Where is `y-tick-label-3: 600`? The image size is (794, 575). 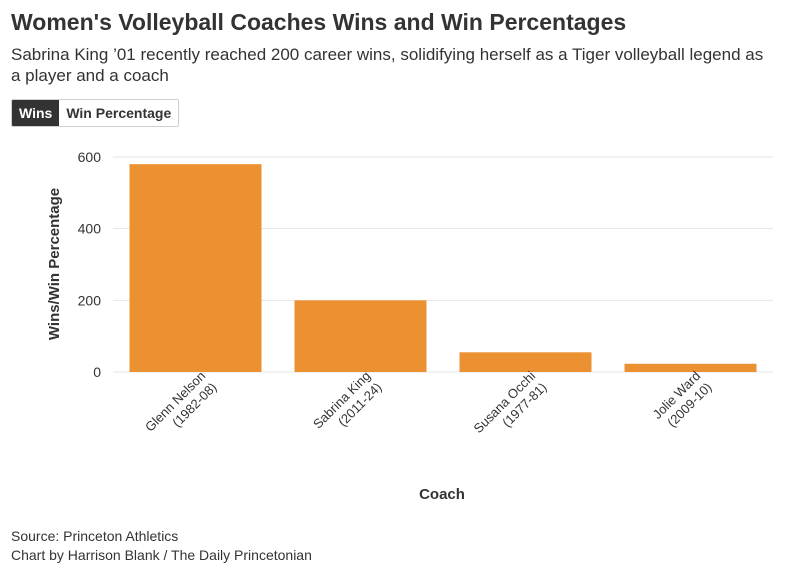
y-tick-label-3: 600 is located at coordinates (90, 157).